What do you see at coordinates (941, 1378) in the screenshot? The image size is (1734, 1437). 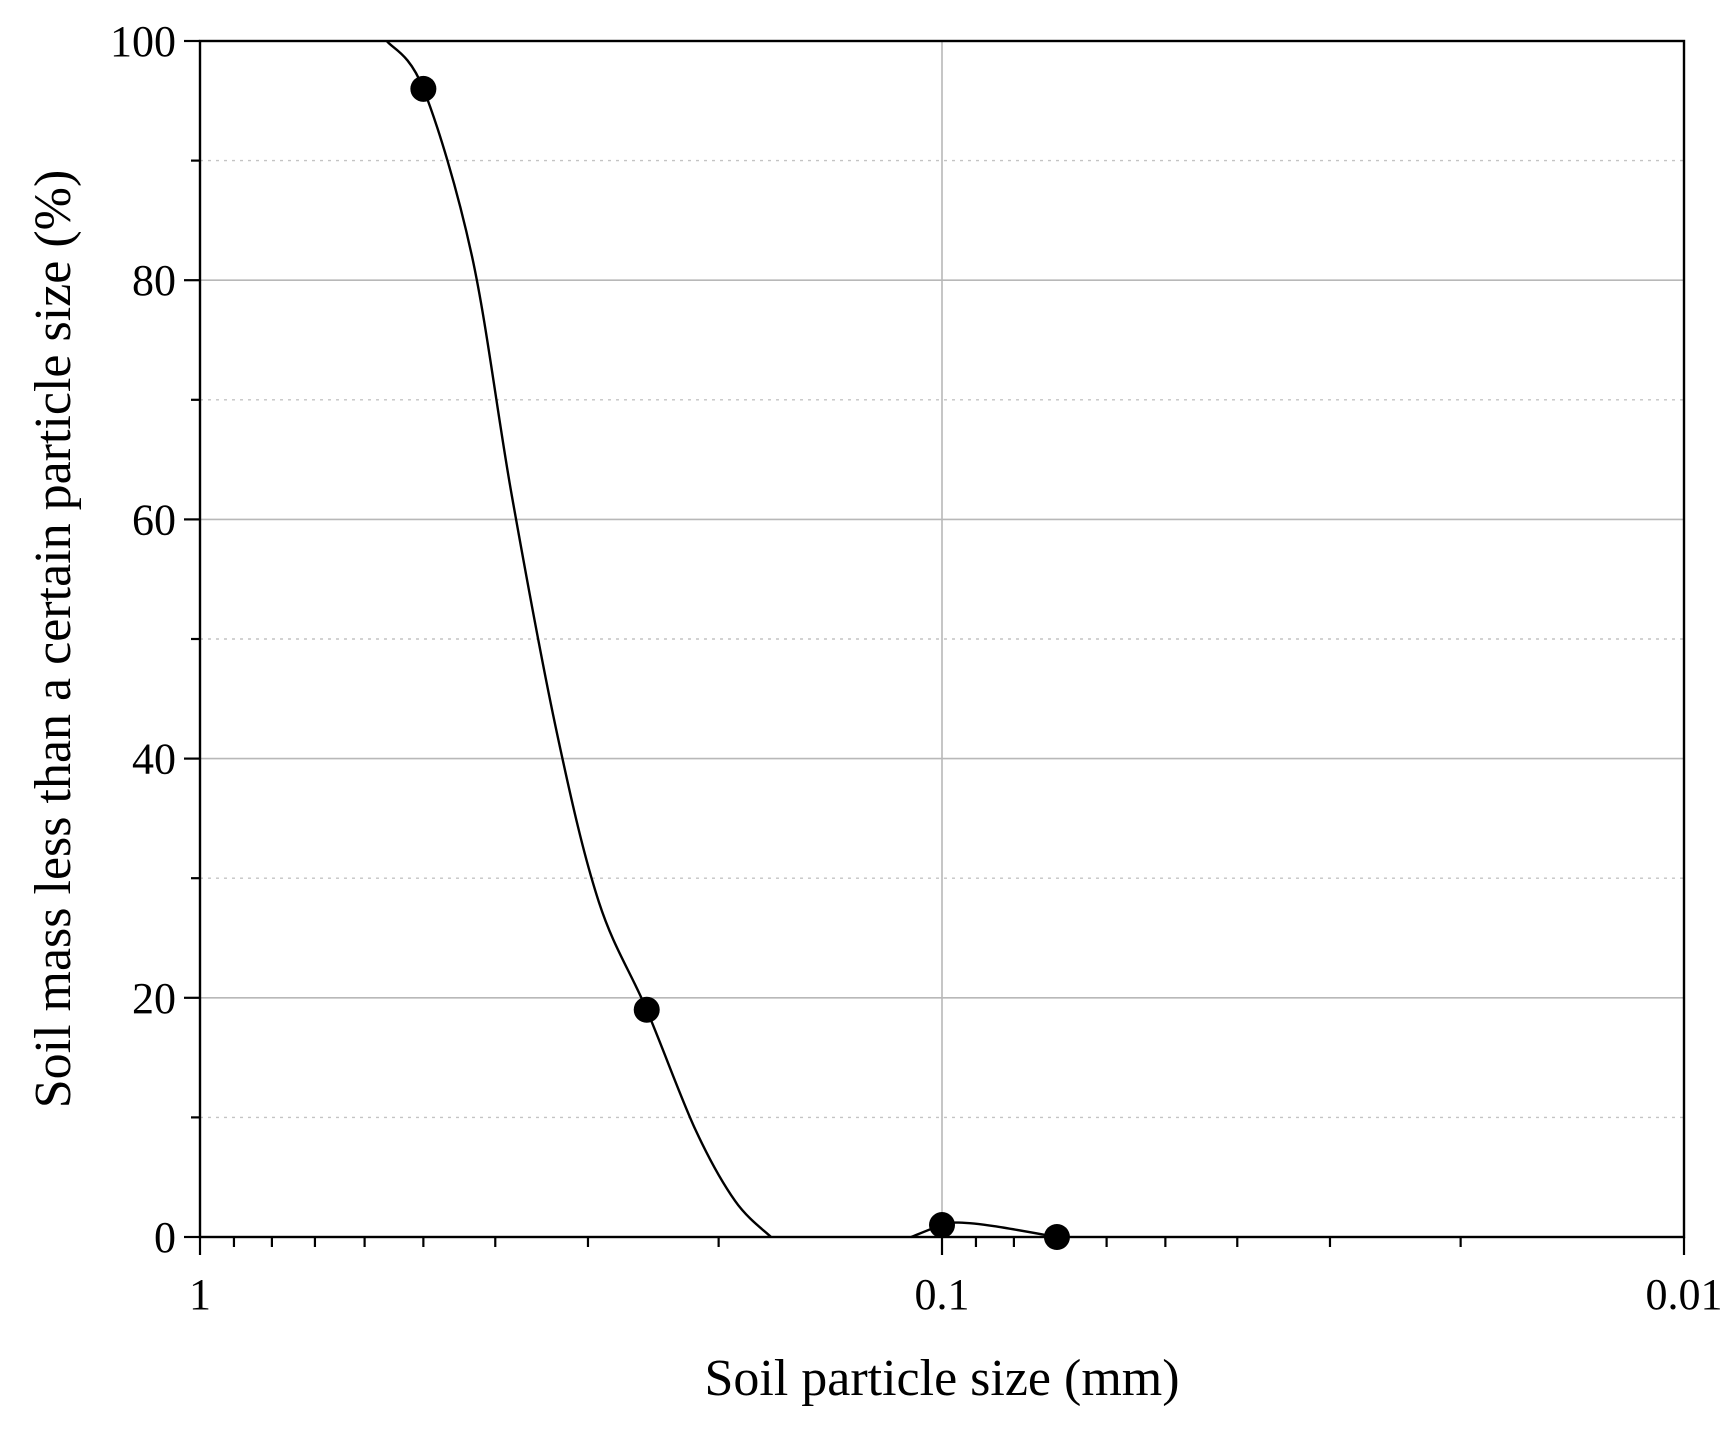 I see `x-axis-title: Soil particle size (mm)` at bounding box center [941, 1378].